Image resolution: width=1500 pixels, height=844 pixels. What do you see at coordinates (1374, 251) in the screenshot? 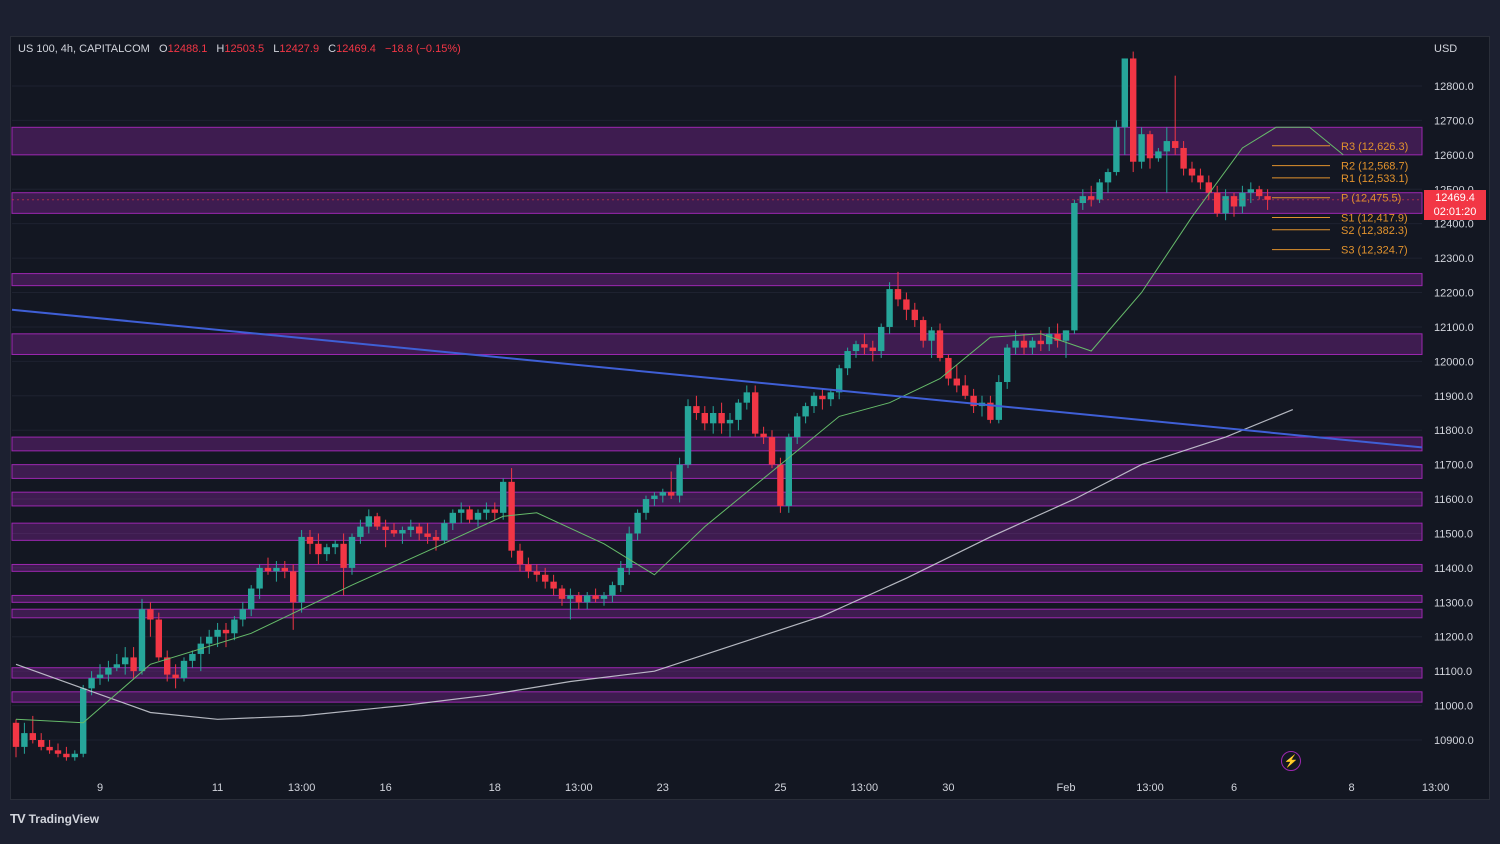
I see `pivot-label: S3 (12,324.7)` at bounding box center [1374, 251].